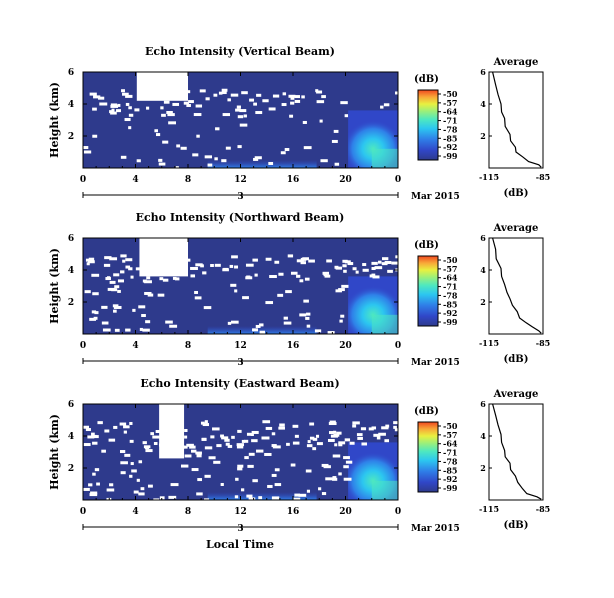 This screenshot has height=598, width=614. What do you see at coordinates (293, 346) in the screenshot?
I see `x-tick-label: 16` at bounding box center [293, 346].